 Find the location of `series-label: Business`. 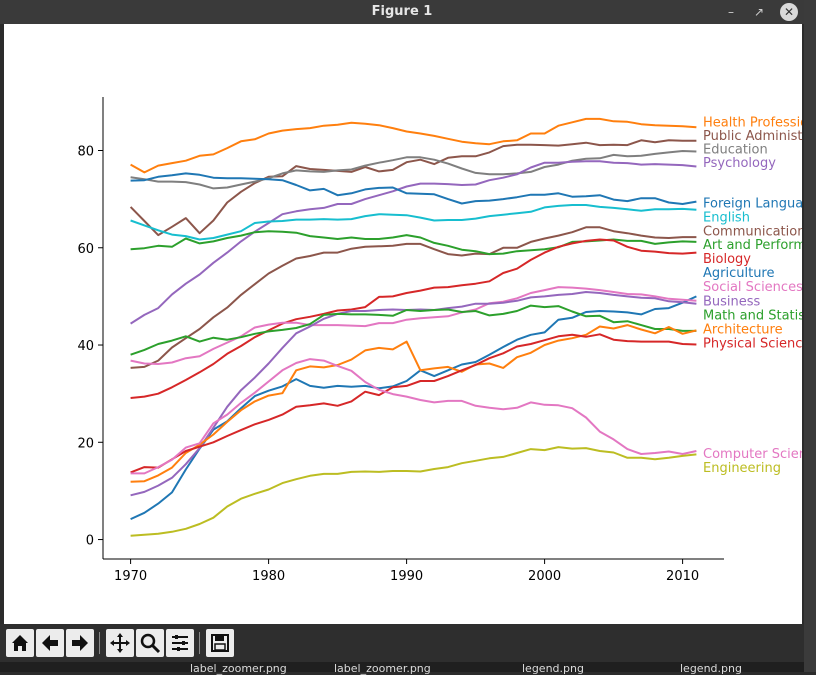

series-label: Business is located at coordinates (732, 301).